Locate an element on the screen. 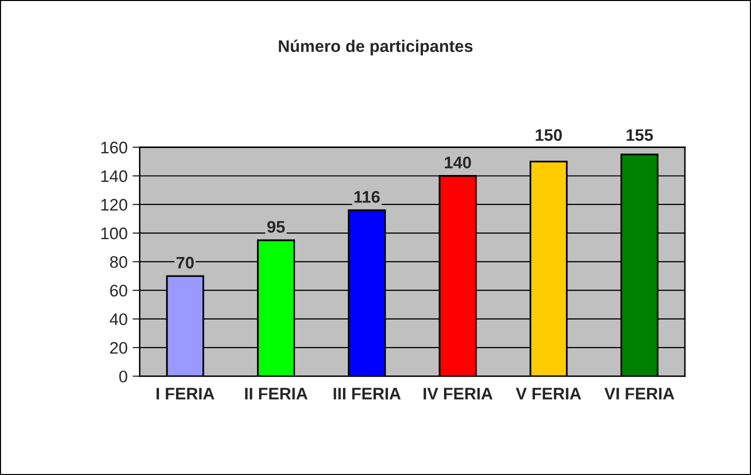 The width and height of the screenshot is (751, 475). y-tick-label: 0 is located at coordinates (123, 376).